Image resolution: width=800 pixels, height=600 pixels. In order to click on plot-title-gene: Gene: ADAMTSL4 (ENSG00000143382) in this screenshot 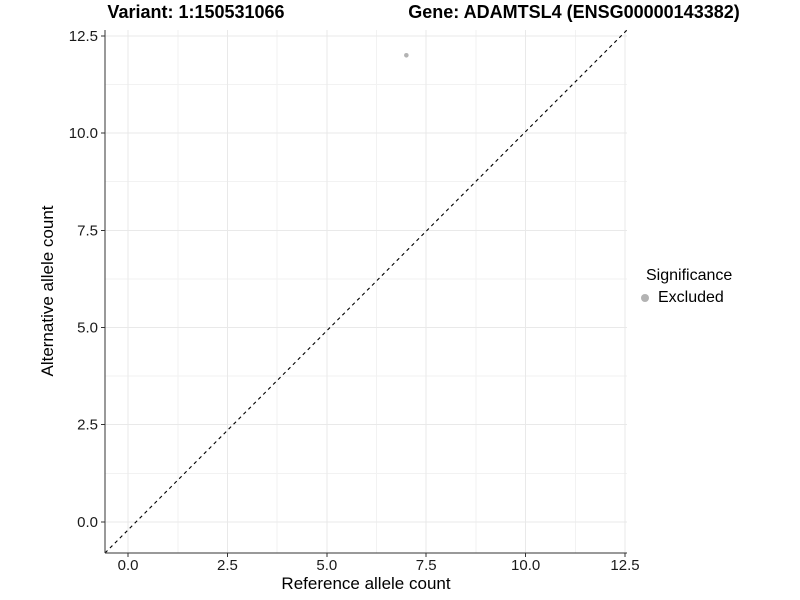, I will do `click(574, 12)`.